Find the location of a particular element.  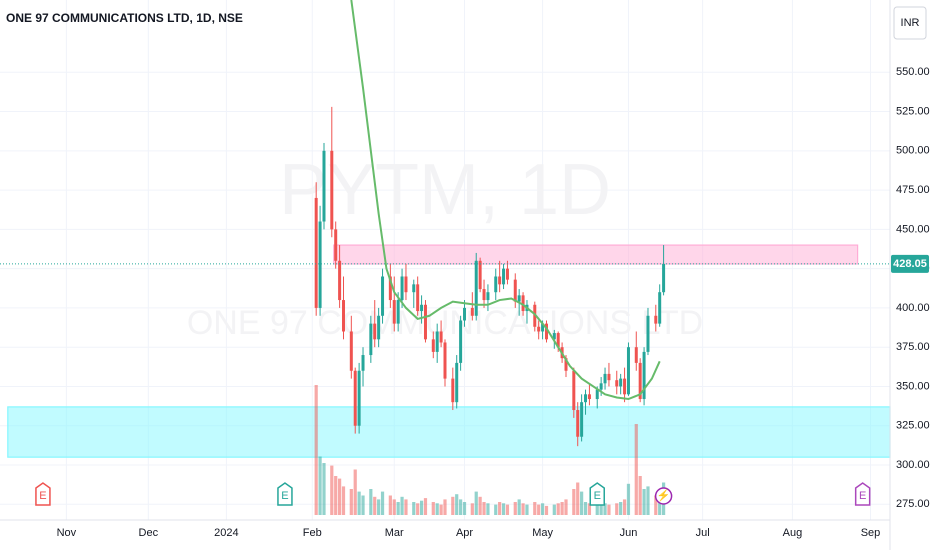

event-label: ⚡ is located at coordinates (664, 495).